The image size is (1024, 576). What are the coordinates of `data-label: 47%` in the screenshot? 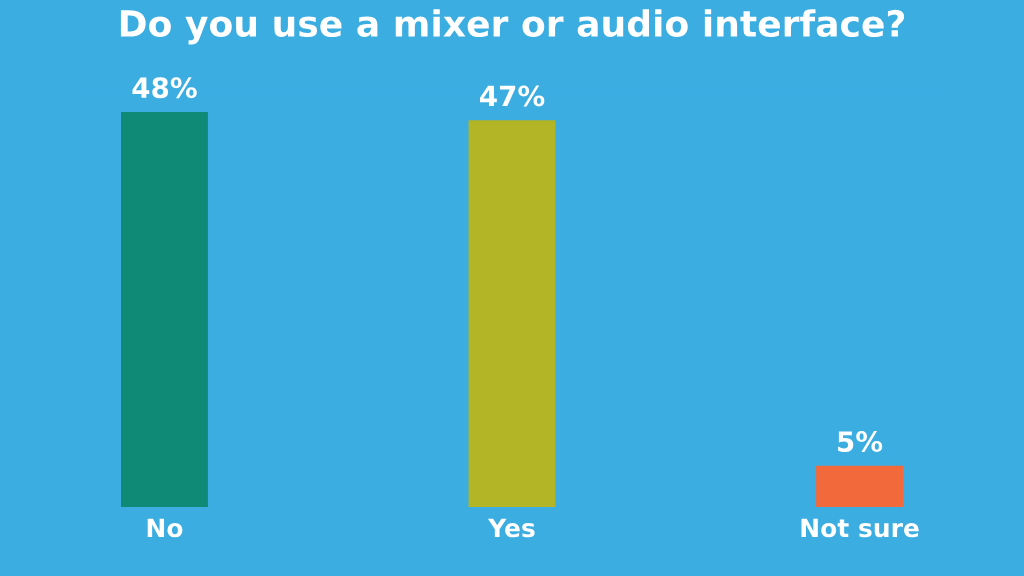 It's located at (512, 96).